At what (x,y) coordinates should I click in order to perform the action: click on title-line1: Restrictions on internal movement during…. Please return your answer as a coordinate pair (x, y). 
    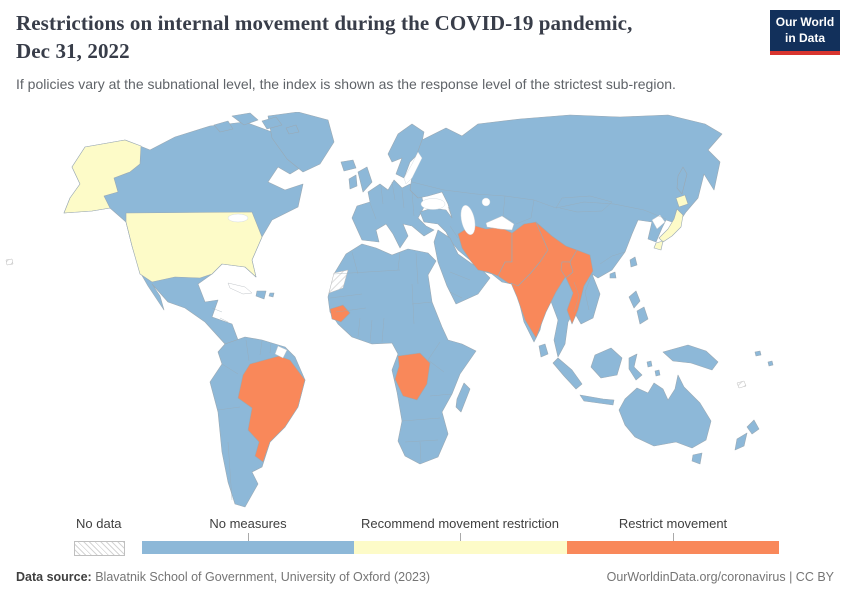
    Looking at the image, I should click on (324, 23).